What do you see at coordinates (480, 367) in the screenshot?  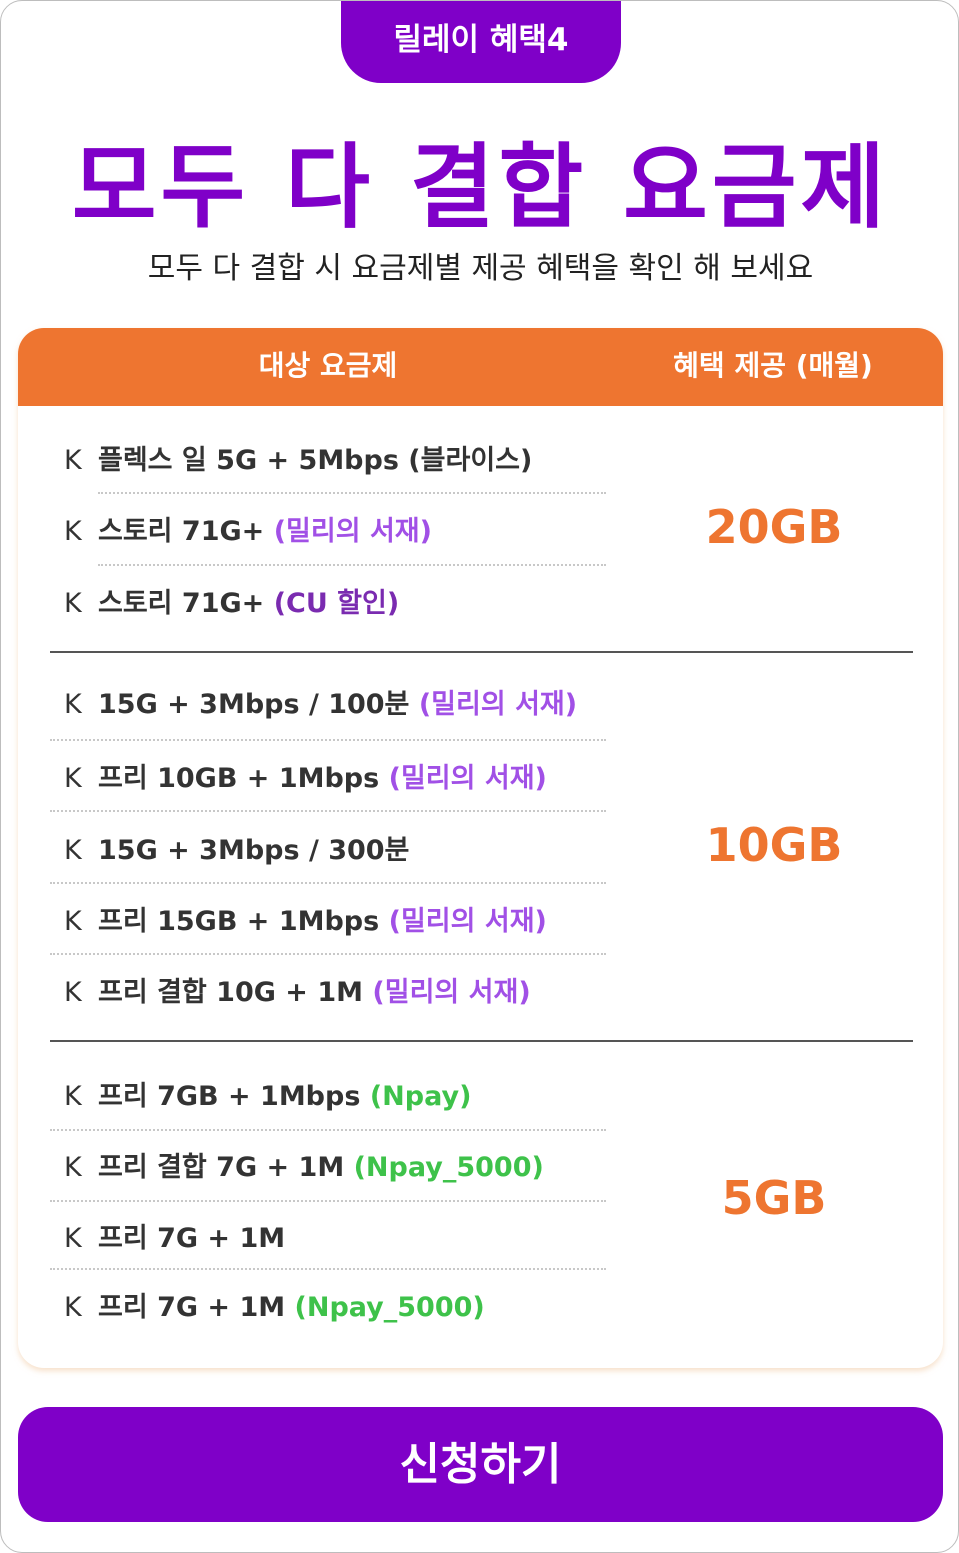 I see `table-header: 대상 요금제 혜택 제공 (매월)` at bounding box center [480, 367].